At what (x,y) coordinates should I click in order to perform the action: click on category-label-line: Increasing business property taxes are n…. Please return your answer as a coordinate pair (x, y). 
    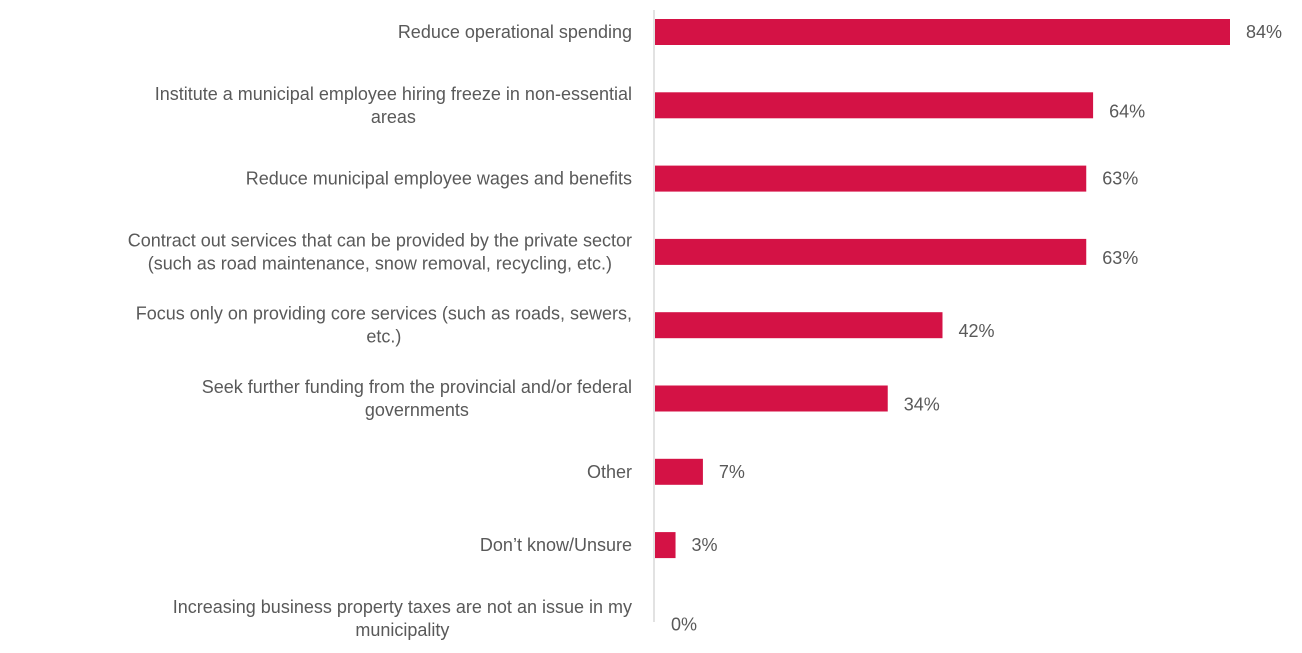
    Looking at the image, I should click on (402, 607).